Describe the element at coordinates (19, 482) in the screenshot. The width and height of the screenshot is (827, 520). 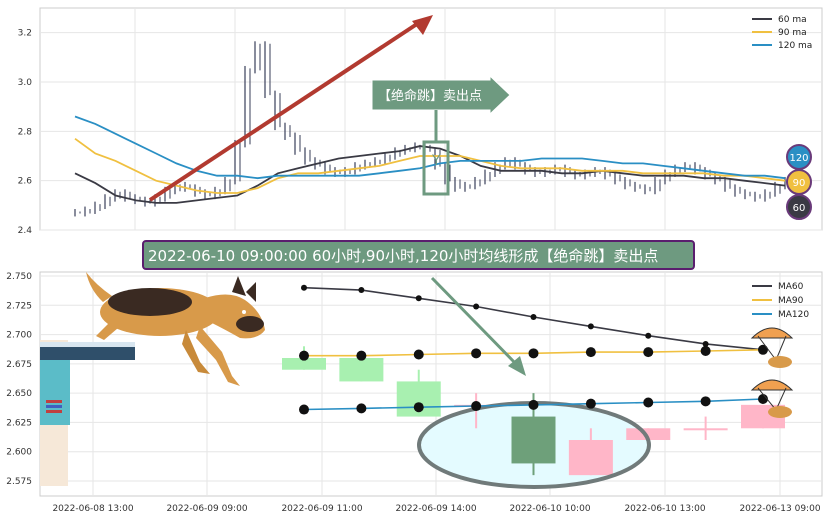
I see `bottom-y-tick-label: 2.575` at that location.